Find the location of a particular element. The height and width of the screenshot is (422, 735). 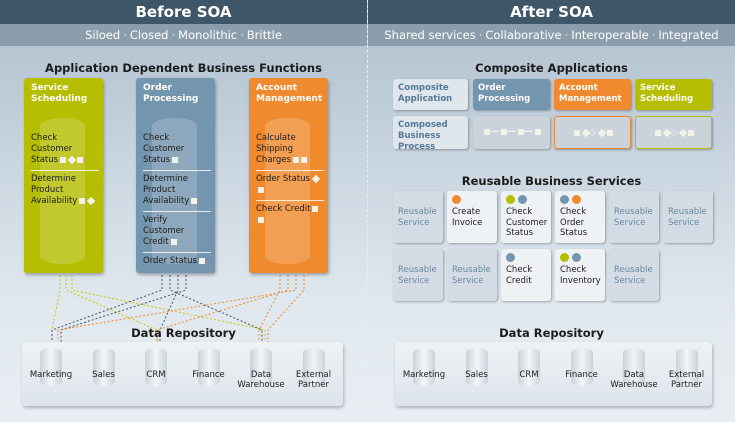

service-tile: Check Credit is located at coordinates (526, 275).